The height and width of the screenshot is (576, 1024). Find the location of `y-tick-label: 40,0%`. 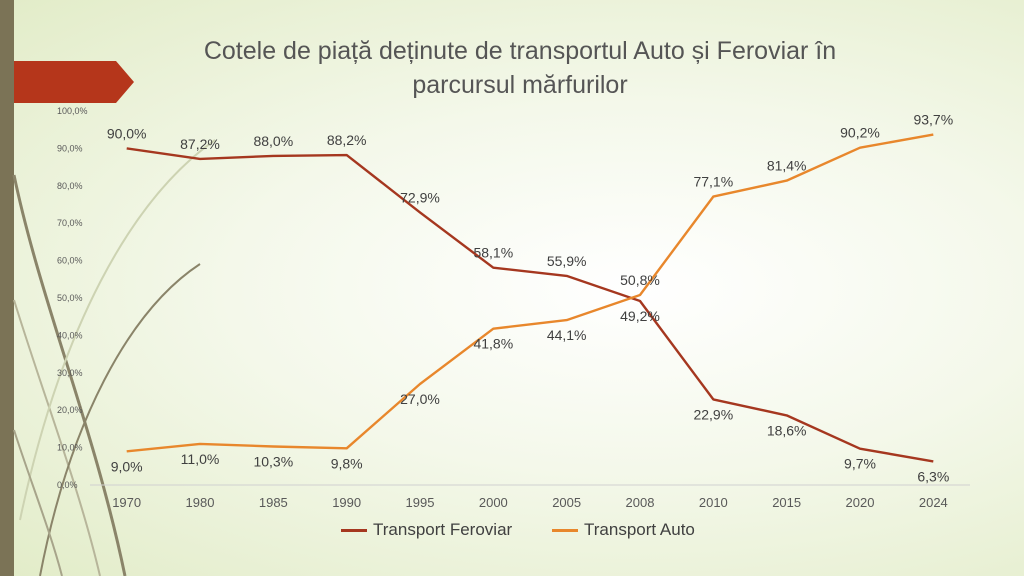

y-tick-label: 40,0% is located at coordinates (70, 335).